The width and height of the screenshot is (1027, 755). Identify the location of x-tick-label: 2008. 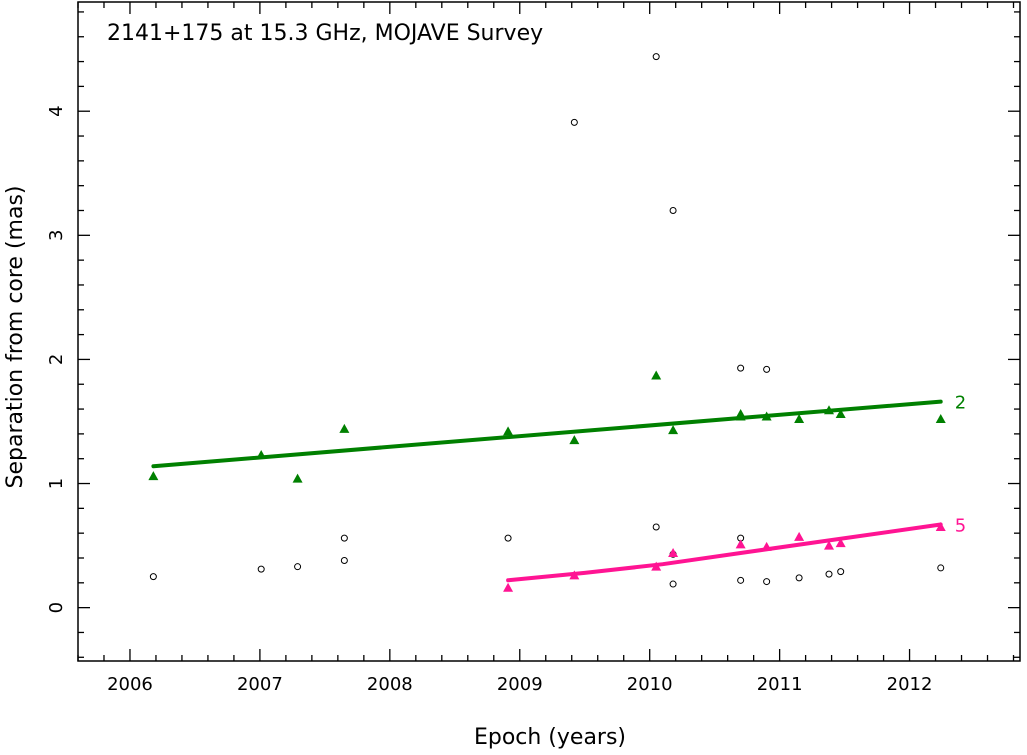
(390, 684).